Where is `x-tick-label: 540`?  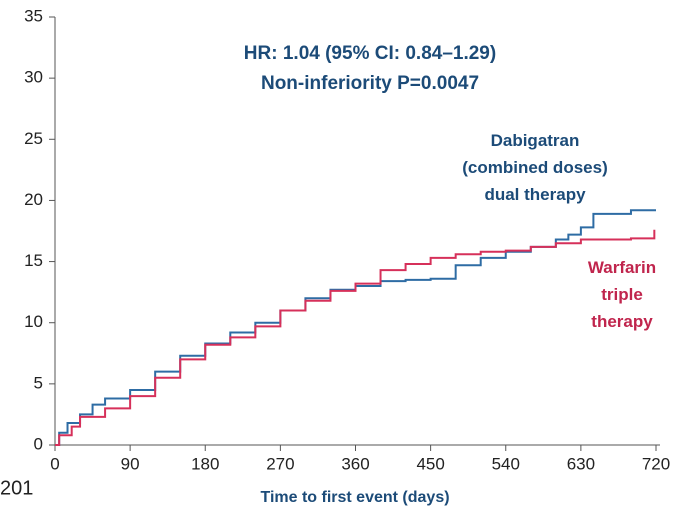 x-tick-label: 540 is located at coordinates (506, 463).